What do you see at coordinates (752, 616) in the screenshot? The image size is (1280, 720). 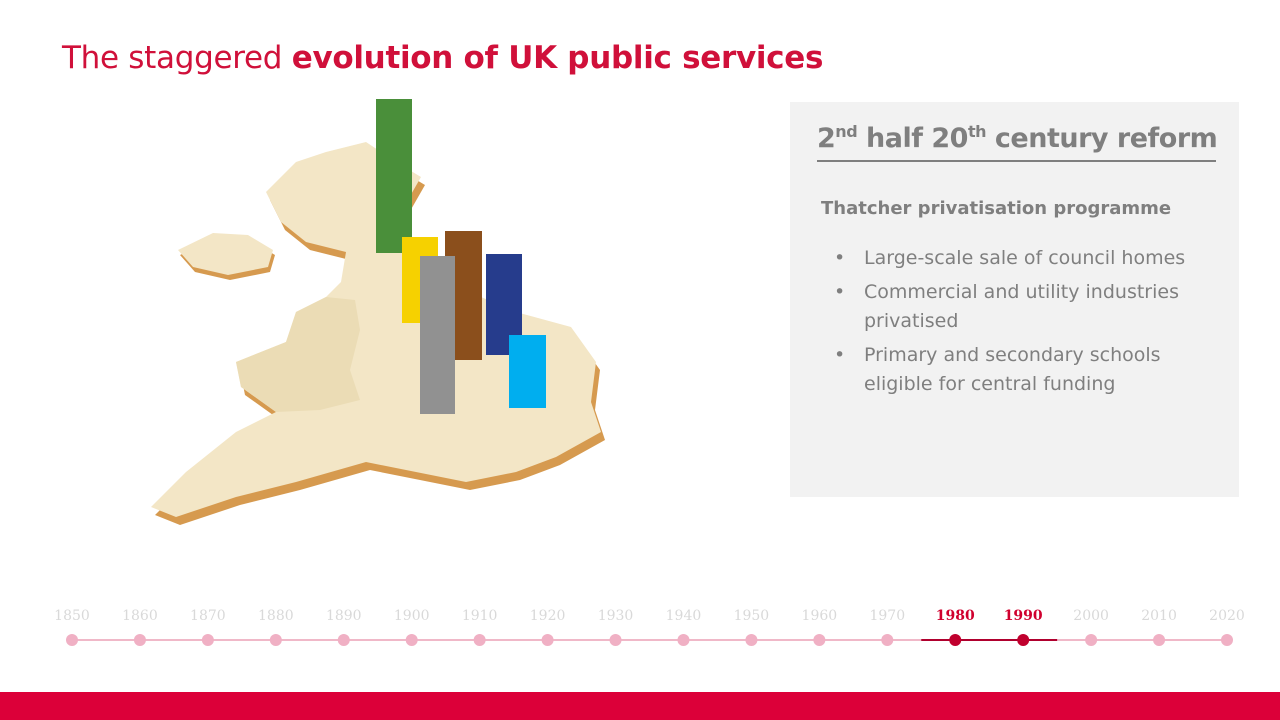 I see `timeline-year: 1950` at bounding box center [752, 616].